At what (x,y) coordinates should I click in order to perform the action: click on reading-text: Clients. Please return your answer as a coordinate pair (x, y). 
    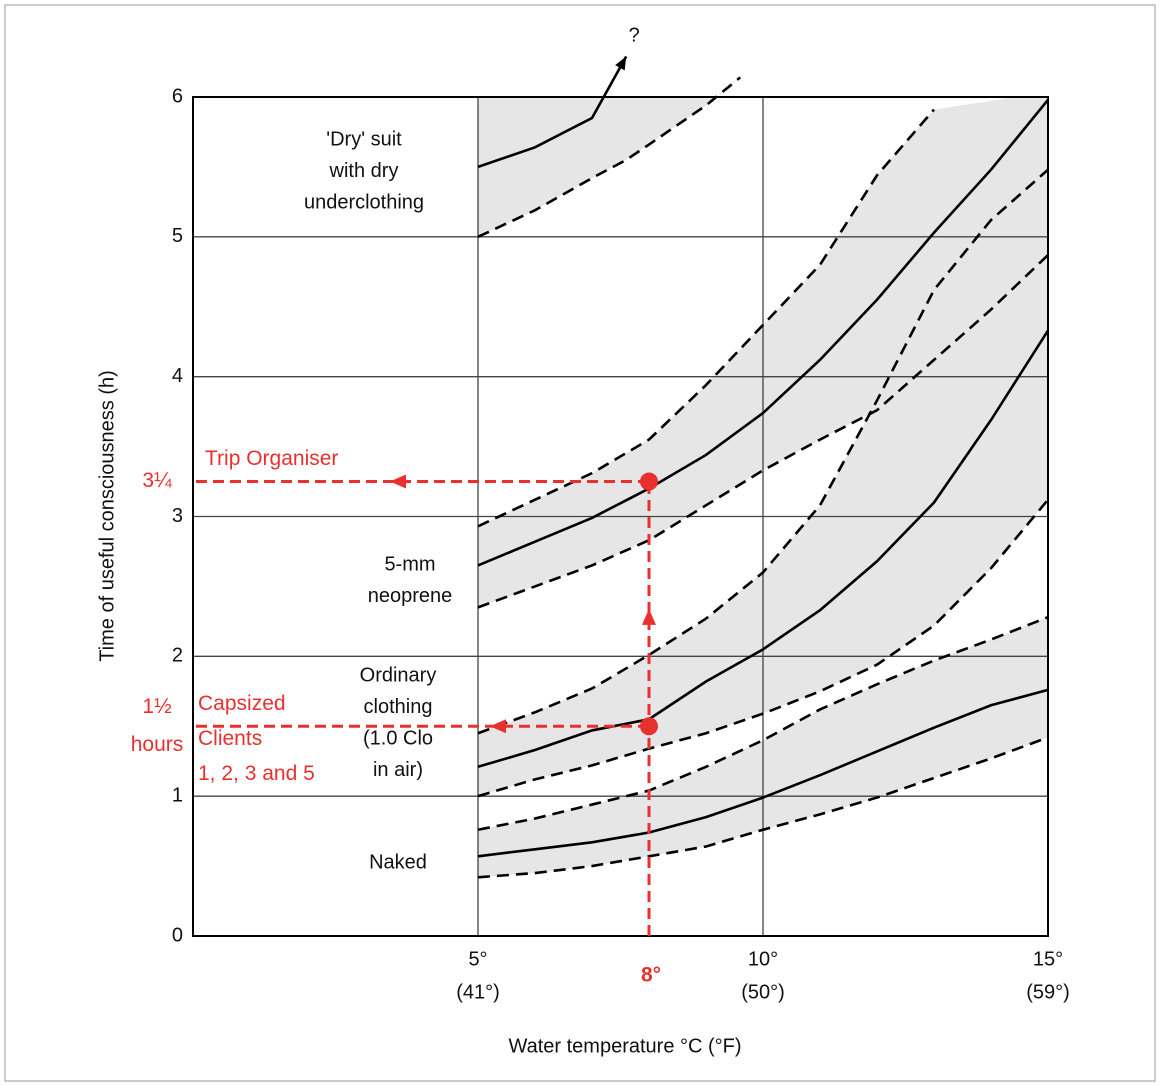
    Looking at the image, I should click on (230, 738).